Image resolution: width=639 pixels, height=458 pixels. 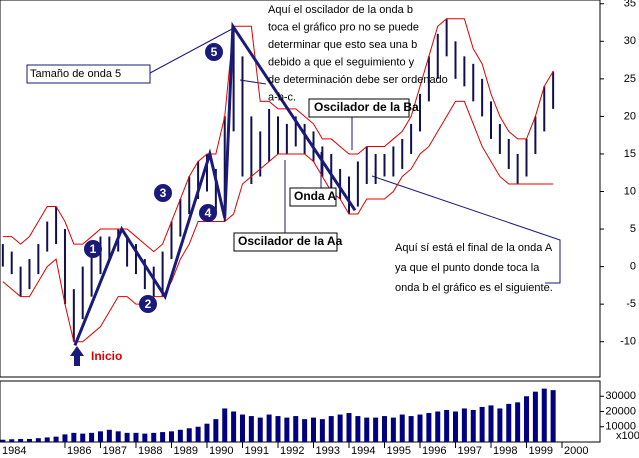 What do you see at coordinates (150, 451) in the screenshot?
I see `x-tick-label: 1988` at bounding box center [150, 451].